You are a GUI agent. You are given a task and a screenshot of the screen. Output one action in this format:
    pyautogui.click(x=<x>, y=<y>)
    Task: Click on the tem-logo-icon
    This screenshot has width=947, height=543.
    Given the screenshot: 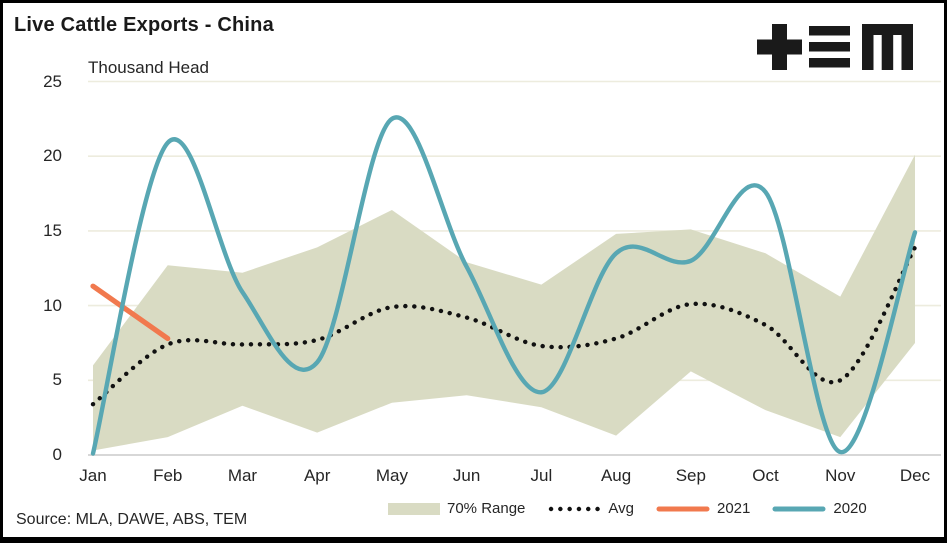 What is the action you would take?
    pyautogui.click(x=835, y=47)
    